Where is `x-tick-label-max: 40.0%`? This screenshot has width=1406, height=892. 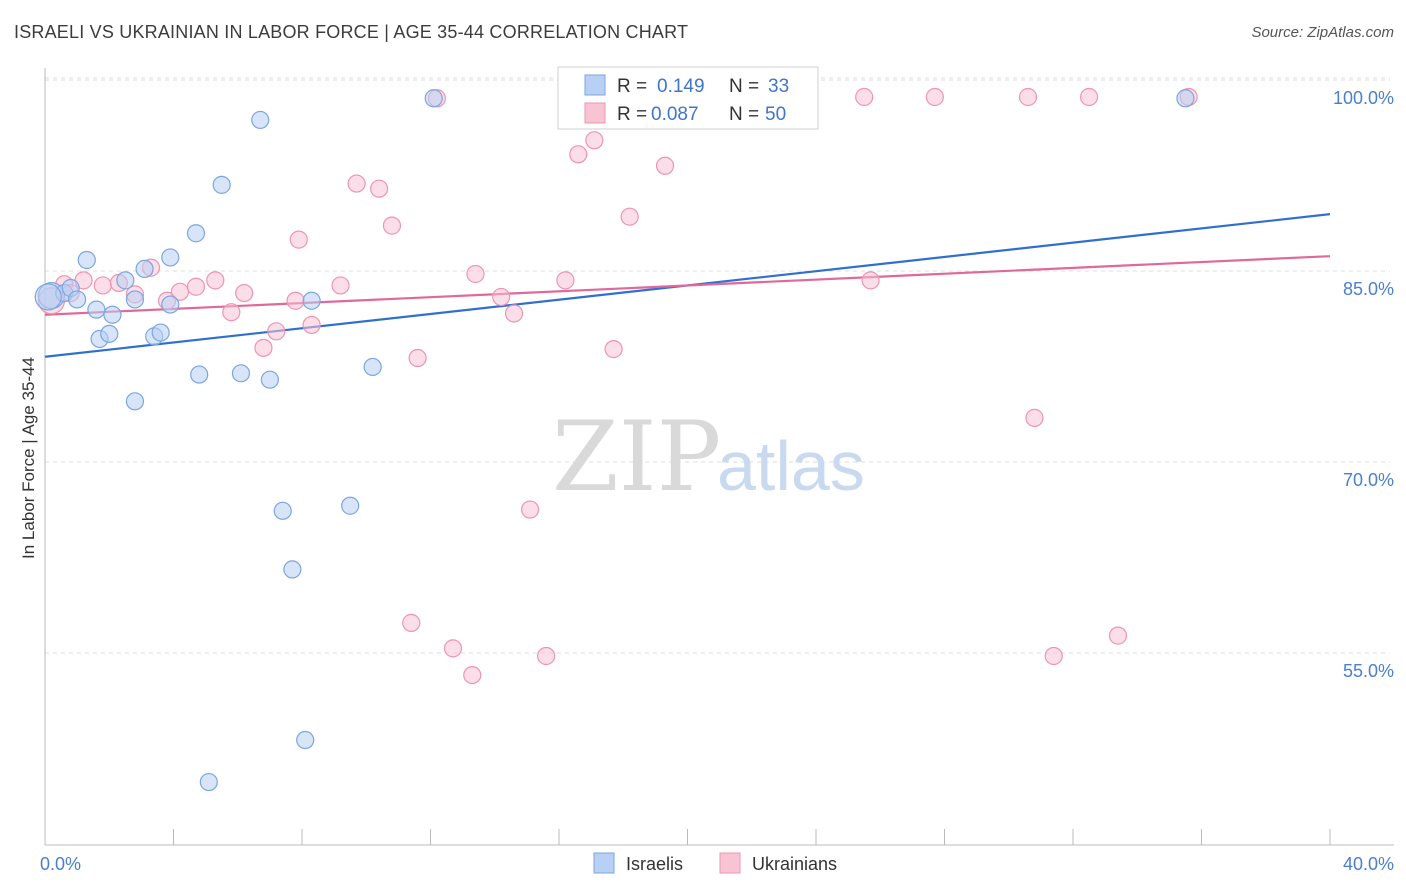
x-tick-label-max: 40.0% is located at coordinates (1368, 864).